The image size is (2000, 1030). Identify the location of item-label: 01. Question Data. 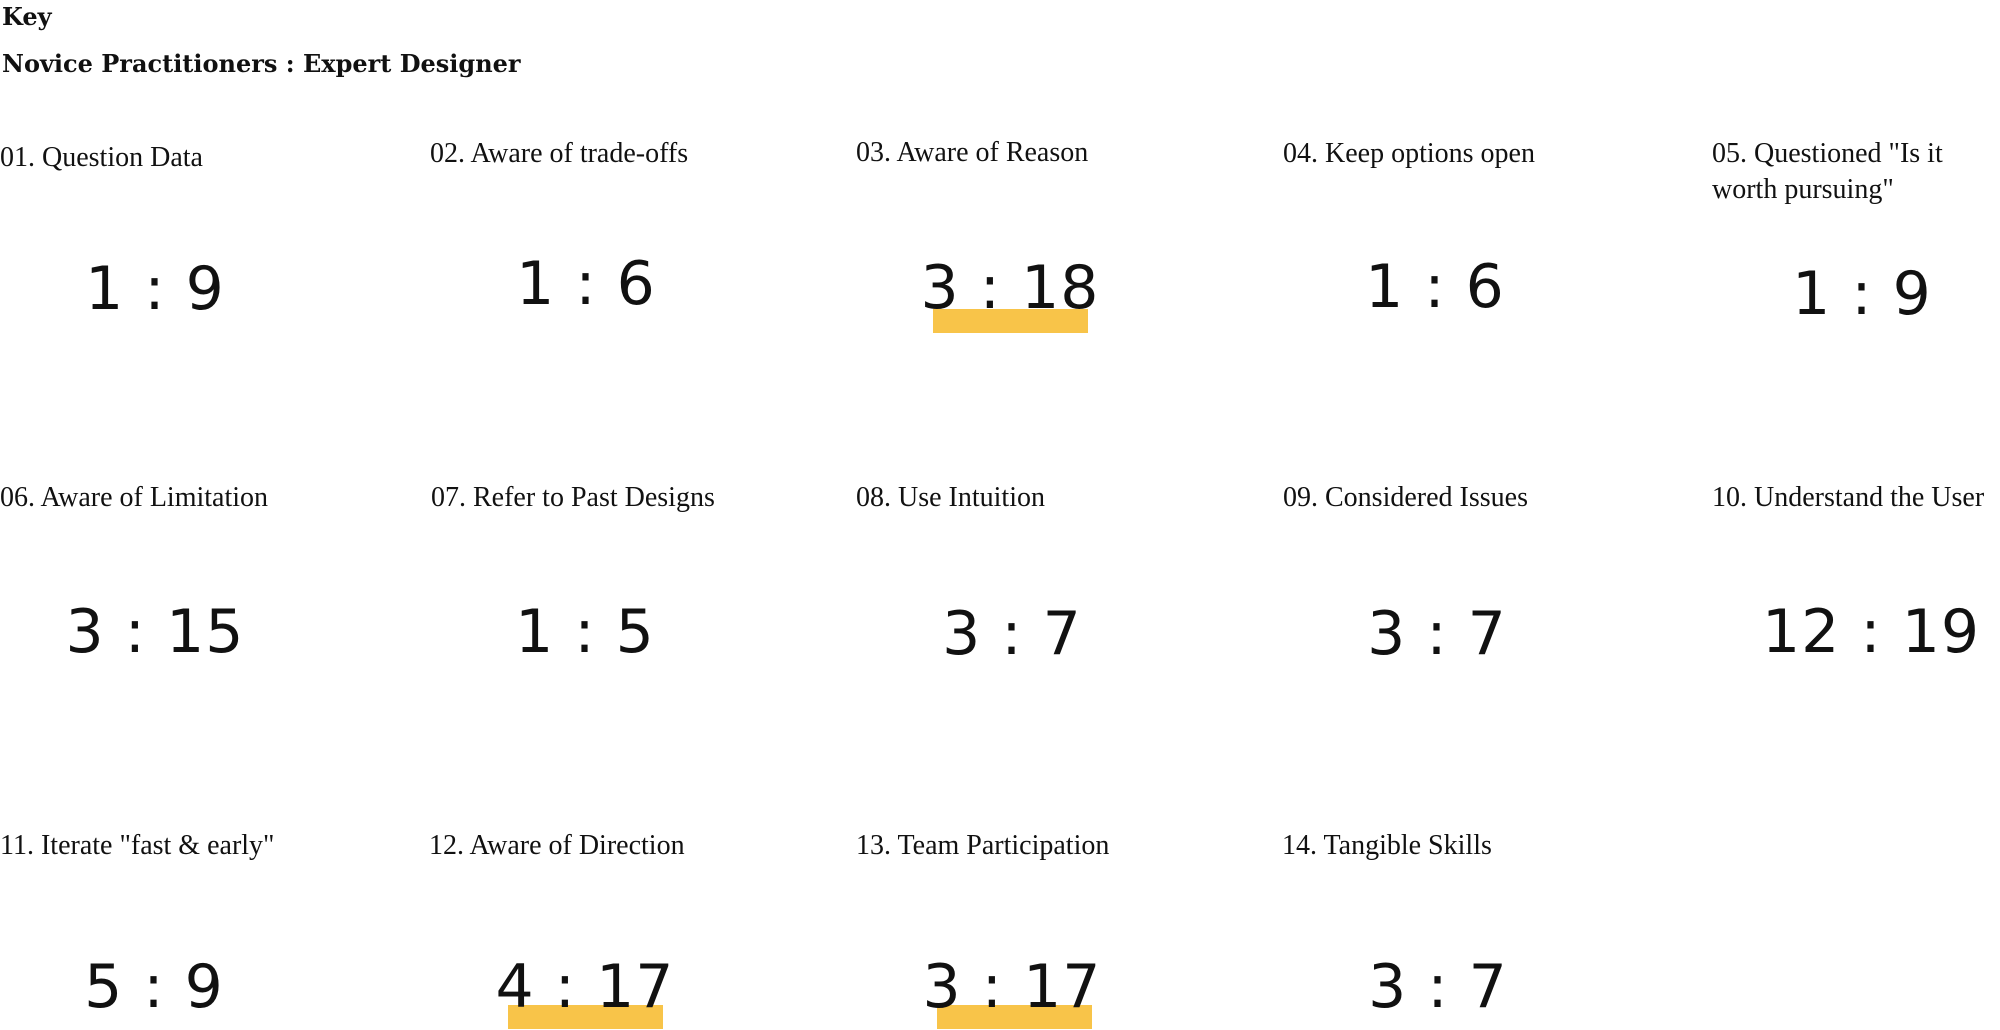
(101, 157).